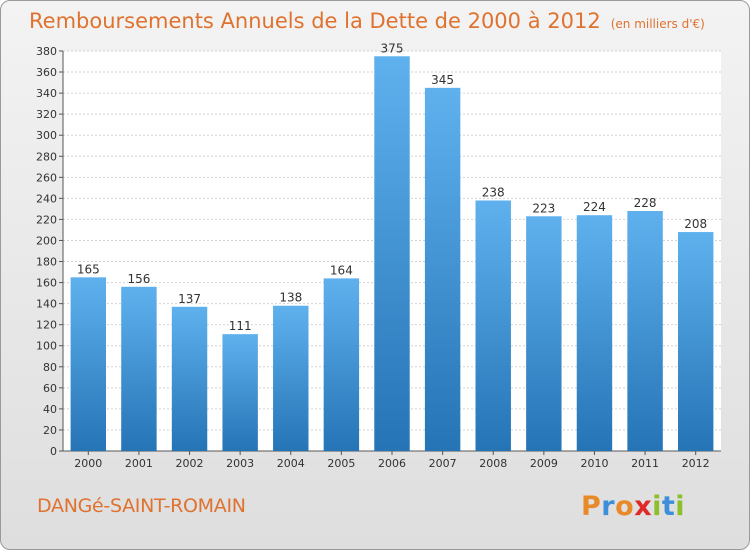 The width and height of the screenshot is (750, 550). What do you see at coordinates (46, 262) in the screenshot?
I see `y-tick-label: 180` at bounding box center [46, 262].